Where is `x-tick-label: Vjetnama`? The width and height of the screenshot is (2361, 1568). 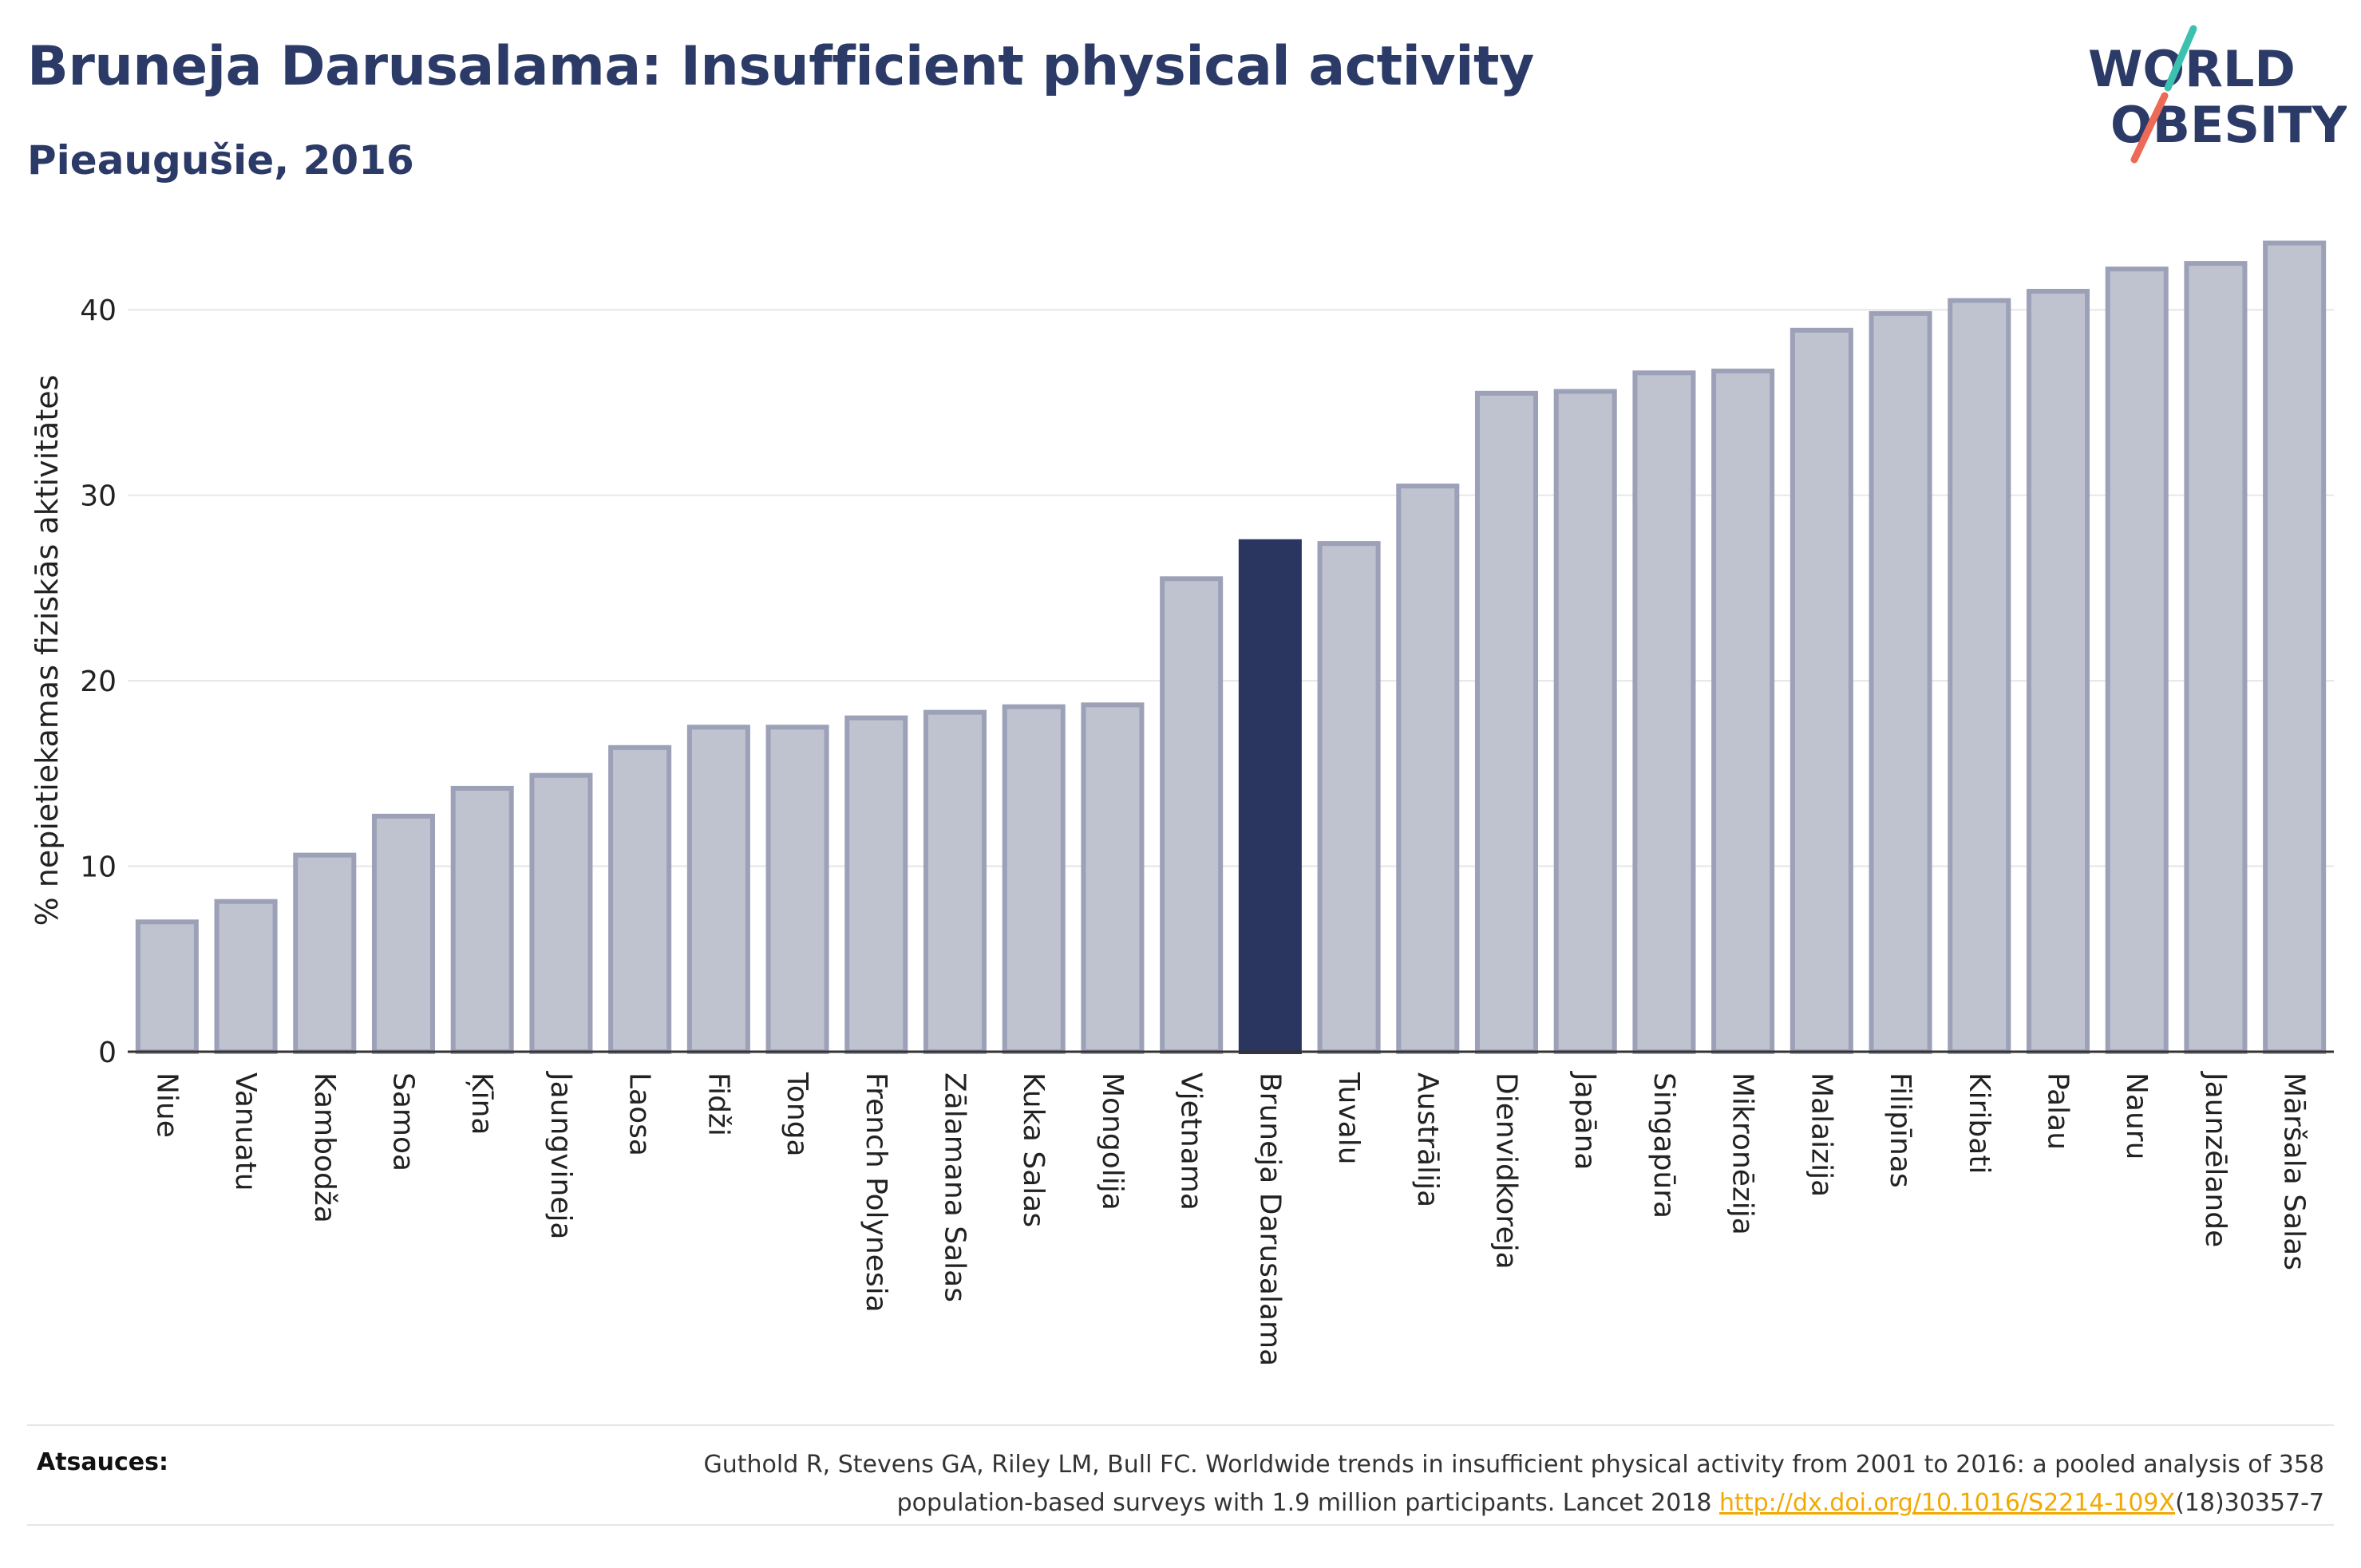 x-tick-label: Vjetnama is located at coordinates (1191, 1141).